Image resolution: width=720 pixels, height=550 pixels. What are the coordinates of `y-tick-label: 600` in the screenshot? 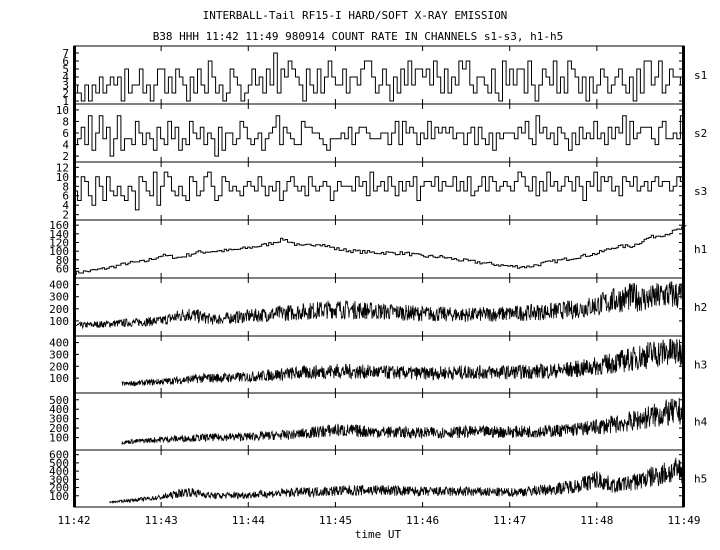 It's located at (59, 455).